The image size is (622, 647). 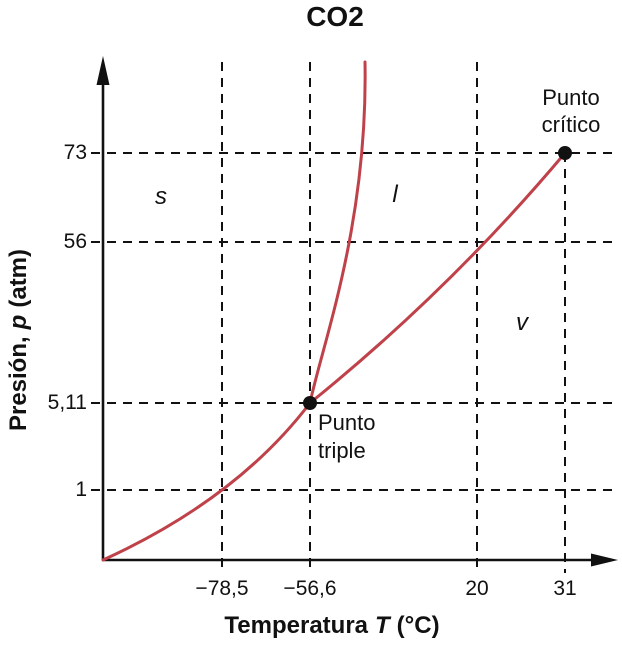 What do you see at coordinates (310, 403) in the screenshot?
I see `triple-point-marker` at bounding box center [310, 403].